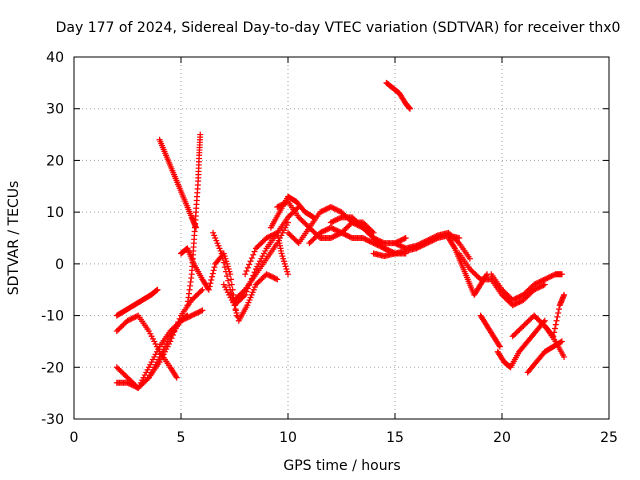 The image size is (640, 480). I want to click on x-tick-label: 5, so click(181, 438).